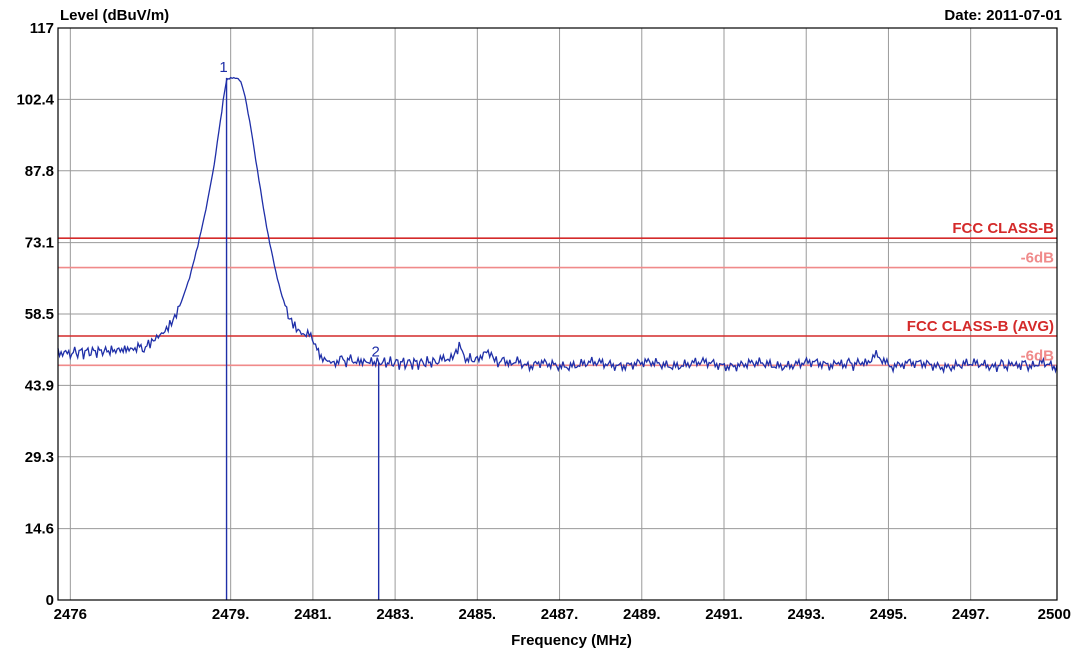 This screenshot has height=652, width=1076. What do you see at coordinates (724, 614) in the screenshot?
I see `x-tick-label: 2491.` at bounding box center [724, 614].